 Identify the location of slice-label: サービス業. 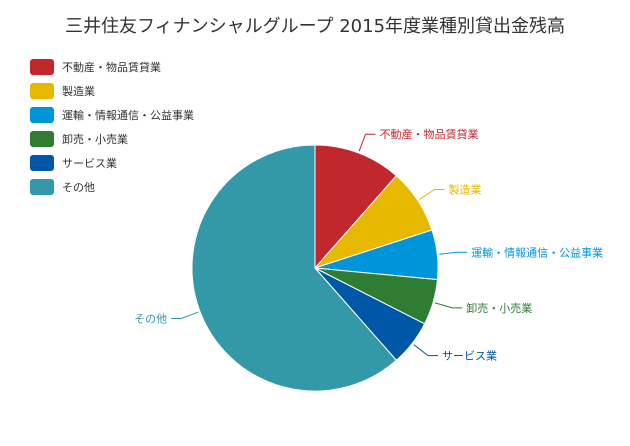
(469, 356).